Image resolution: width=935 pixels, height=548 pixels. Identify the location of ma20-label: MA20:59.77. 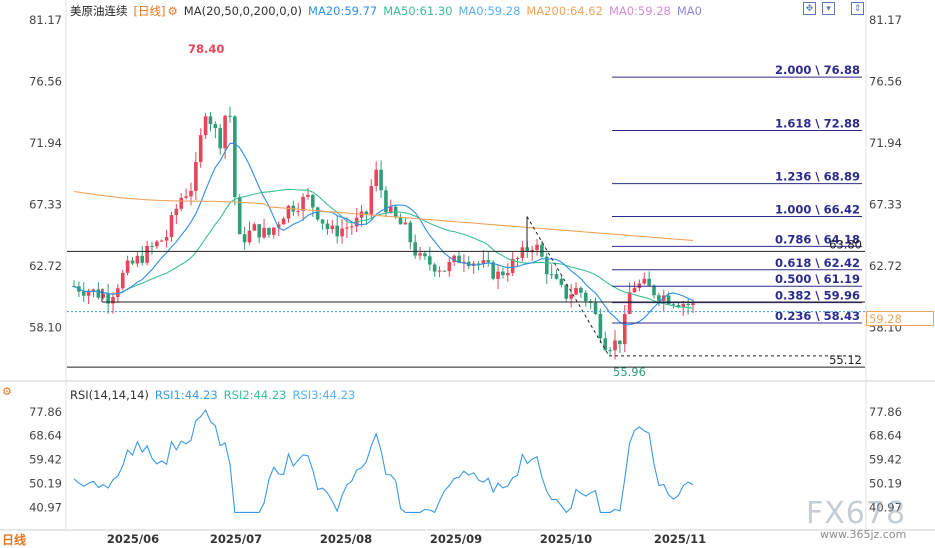
(343, 11).